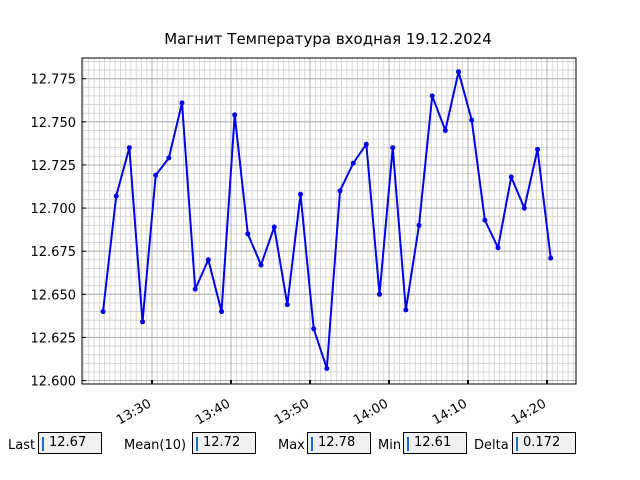 This screenshot has height=480, width=640. Describe the element at coordinates (70, 443) in the screenshot. I see `stat-value: 12.67` at that location.